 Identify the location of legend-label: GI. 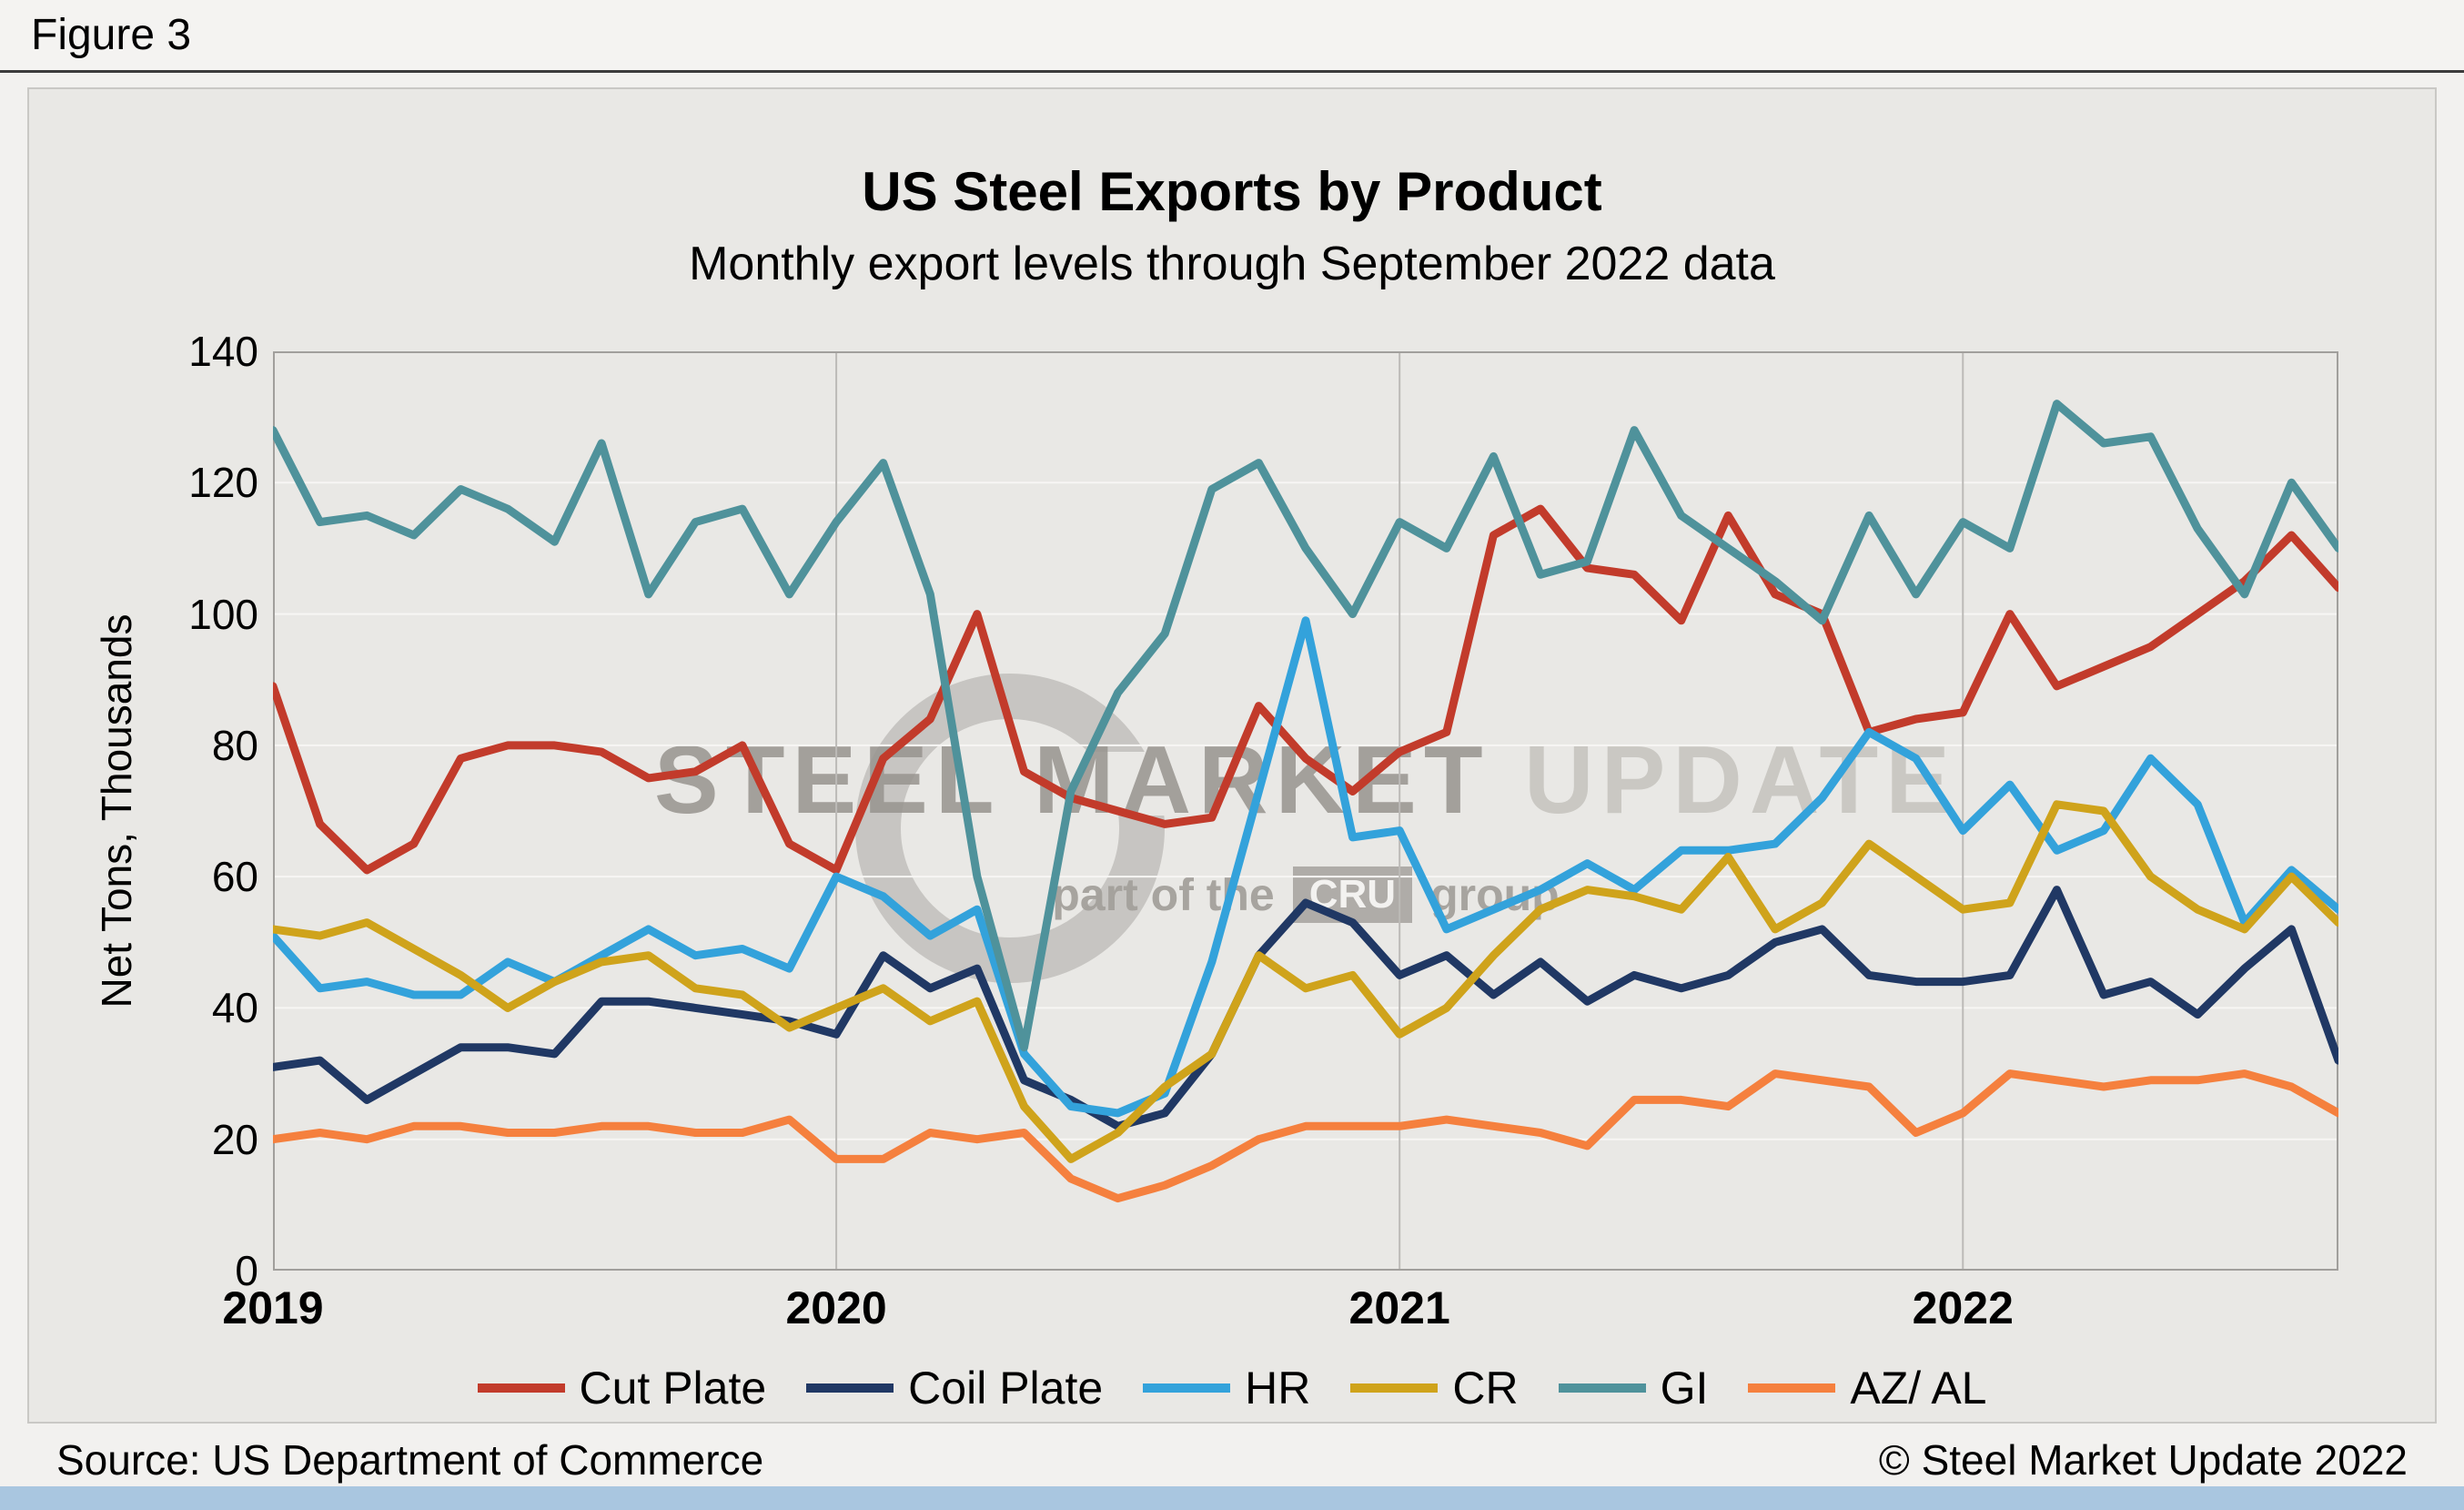
(1684, 1388).